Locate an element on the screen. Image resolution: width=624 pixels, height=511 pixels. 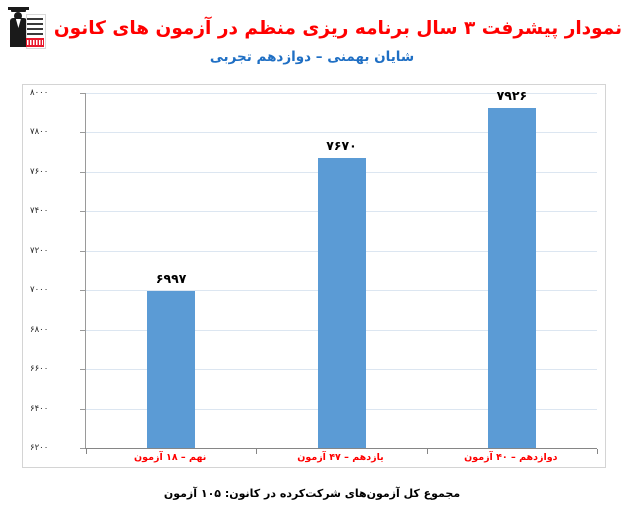
y-axis-label: ۶۶۰۰ is located at coordinates (39, 369).